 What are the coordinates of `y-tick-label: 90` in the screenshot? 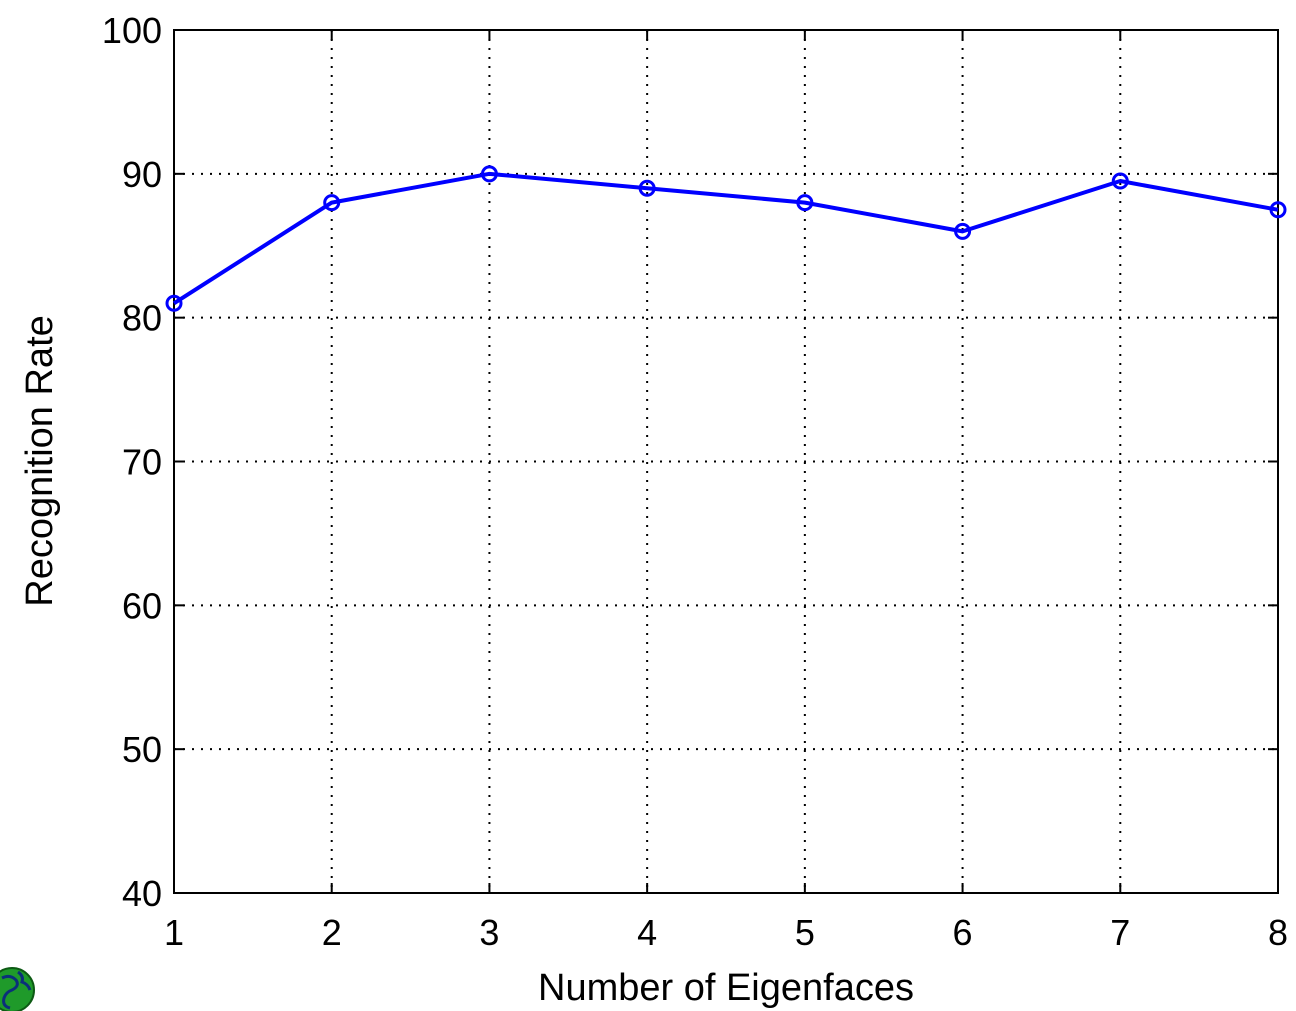 It's located at (142, 174).